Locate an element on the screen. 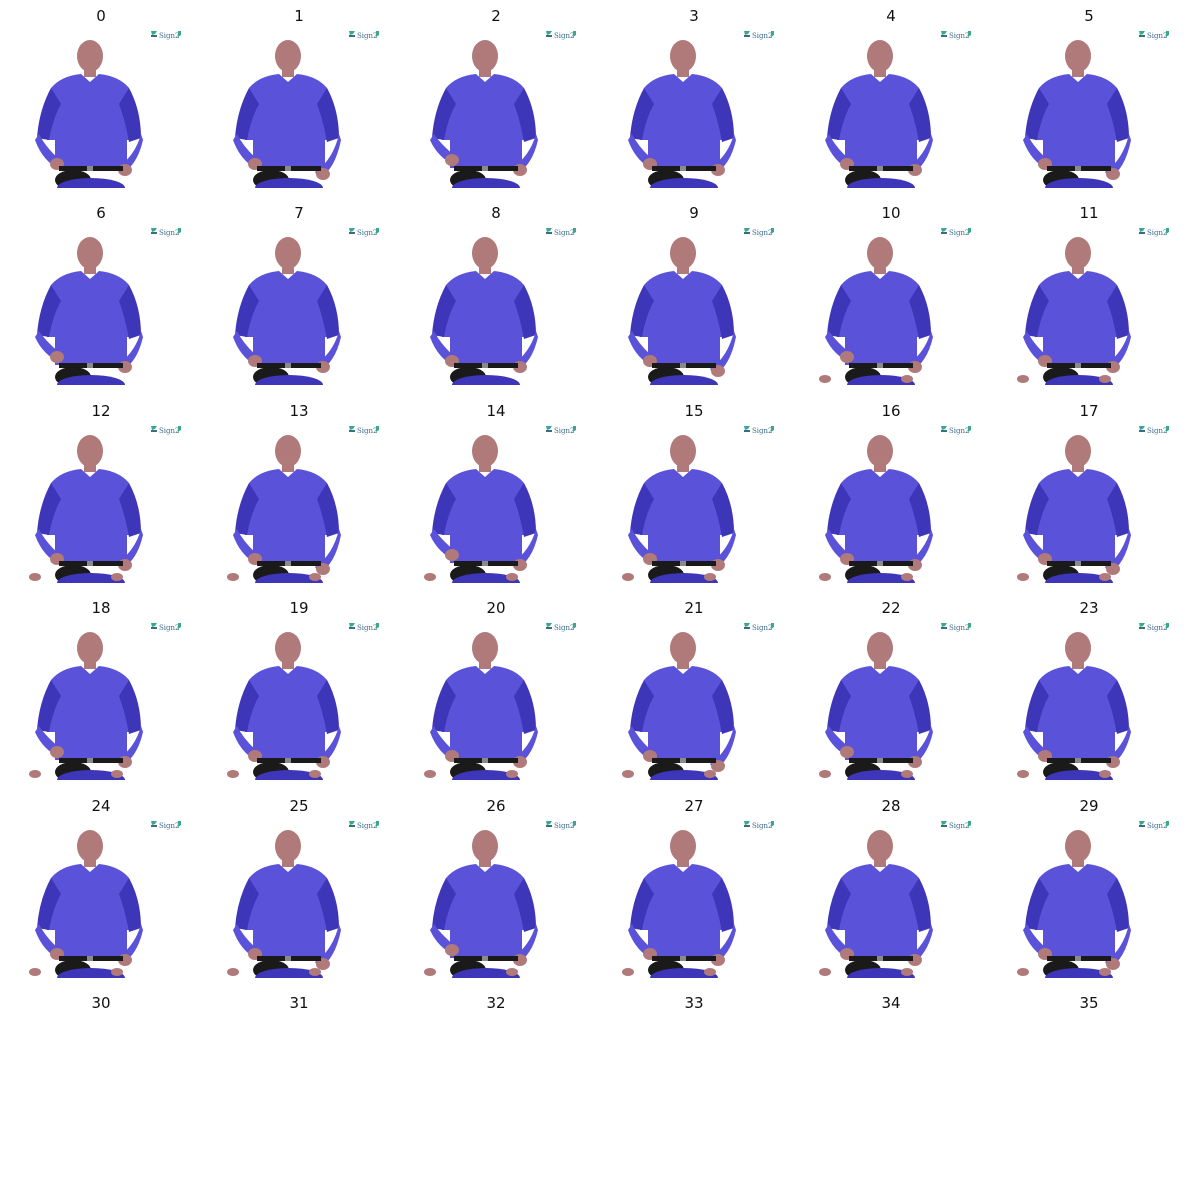  frame-cell: 32 is located at coordinates (496, 1082).